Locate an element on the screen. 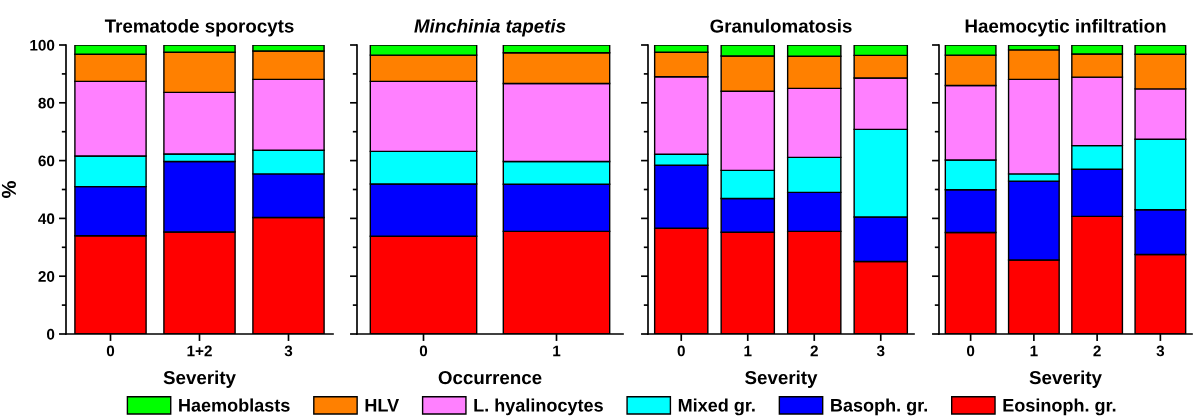 The image size is (1195, 418). legend-label: Basoph. gr. is located at coordinates (879, 407).